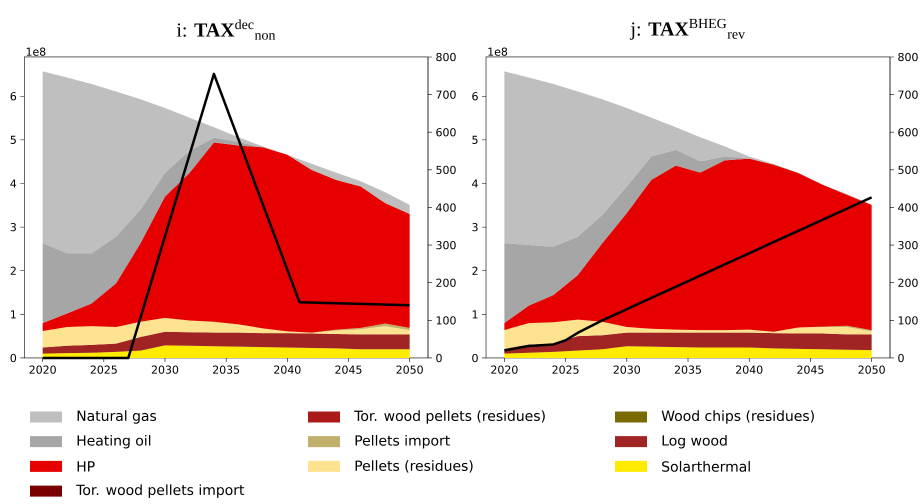 The image size is (920, 504). What do you see at coordinates (114, 441) in the screenshot?
I see `legend-label: Heating oil` at bounding box center [114, 441].